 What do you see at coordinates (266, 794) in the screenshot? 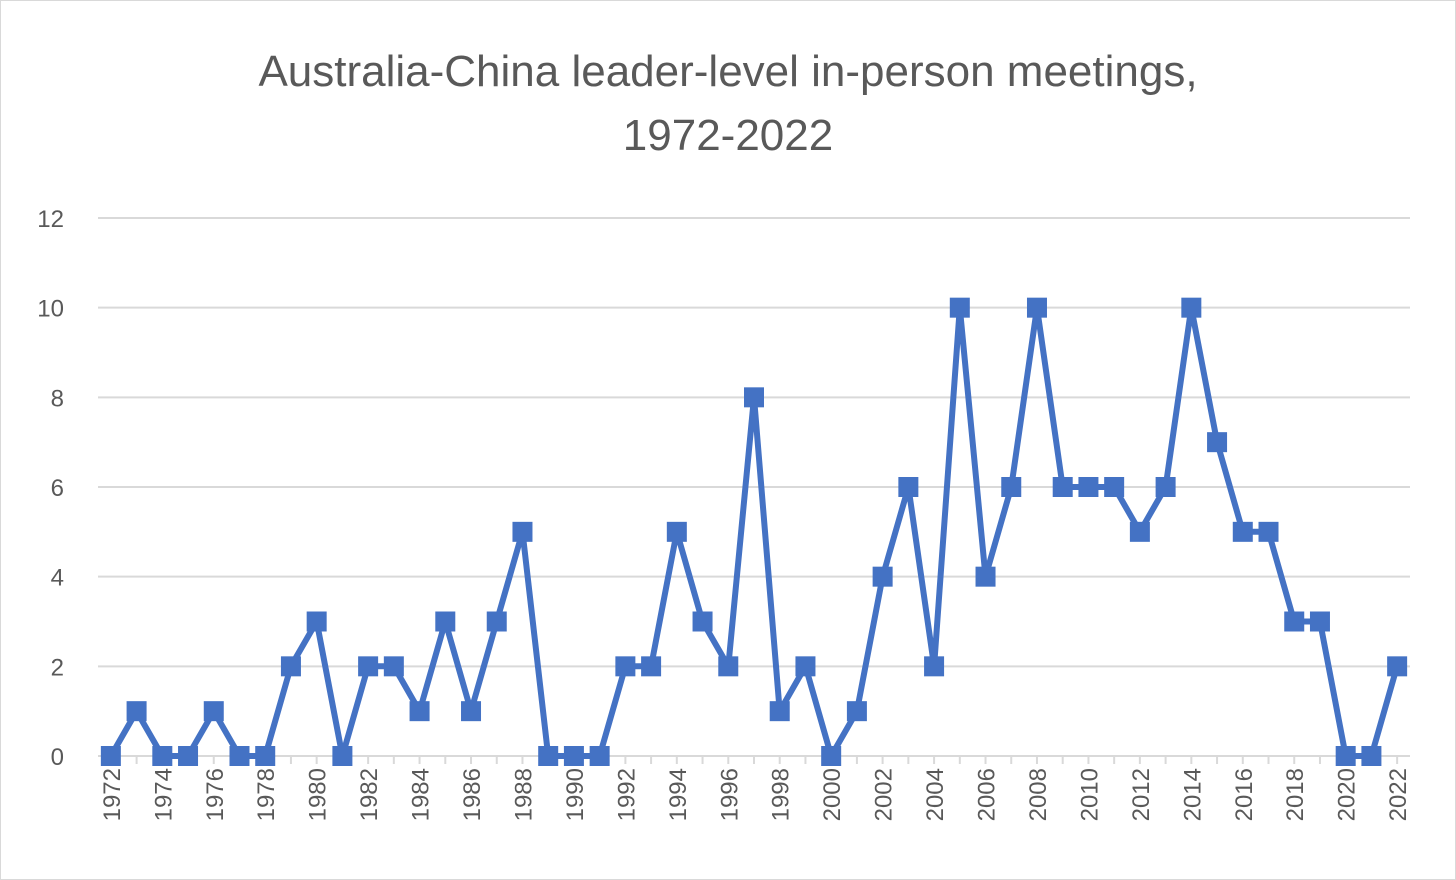
I see `x-tick-label: 1978` at bounding box center [266, 794].